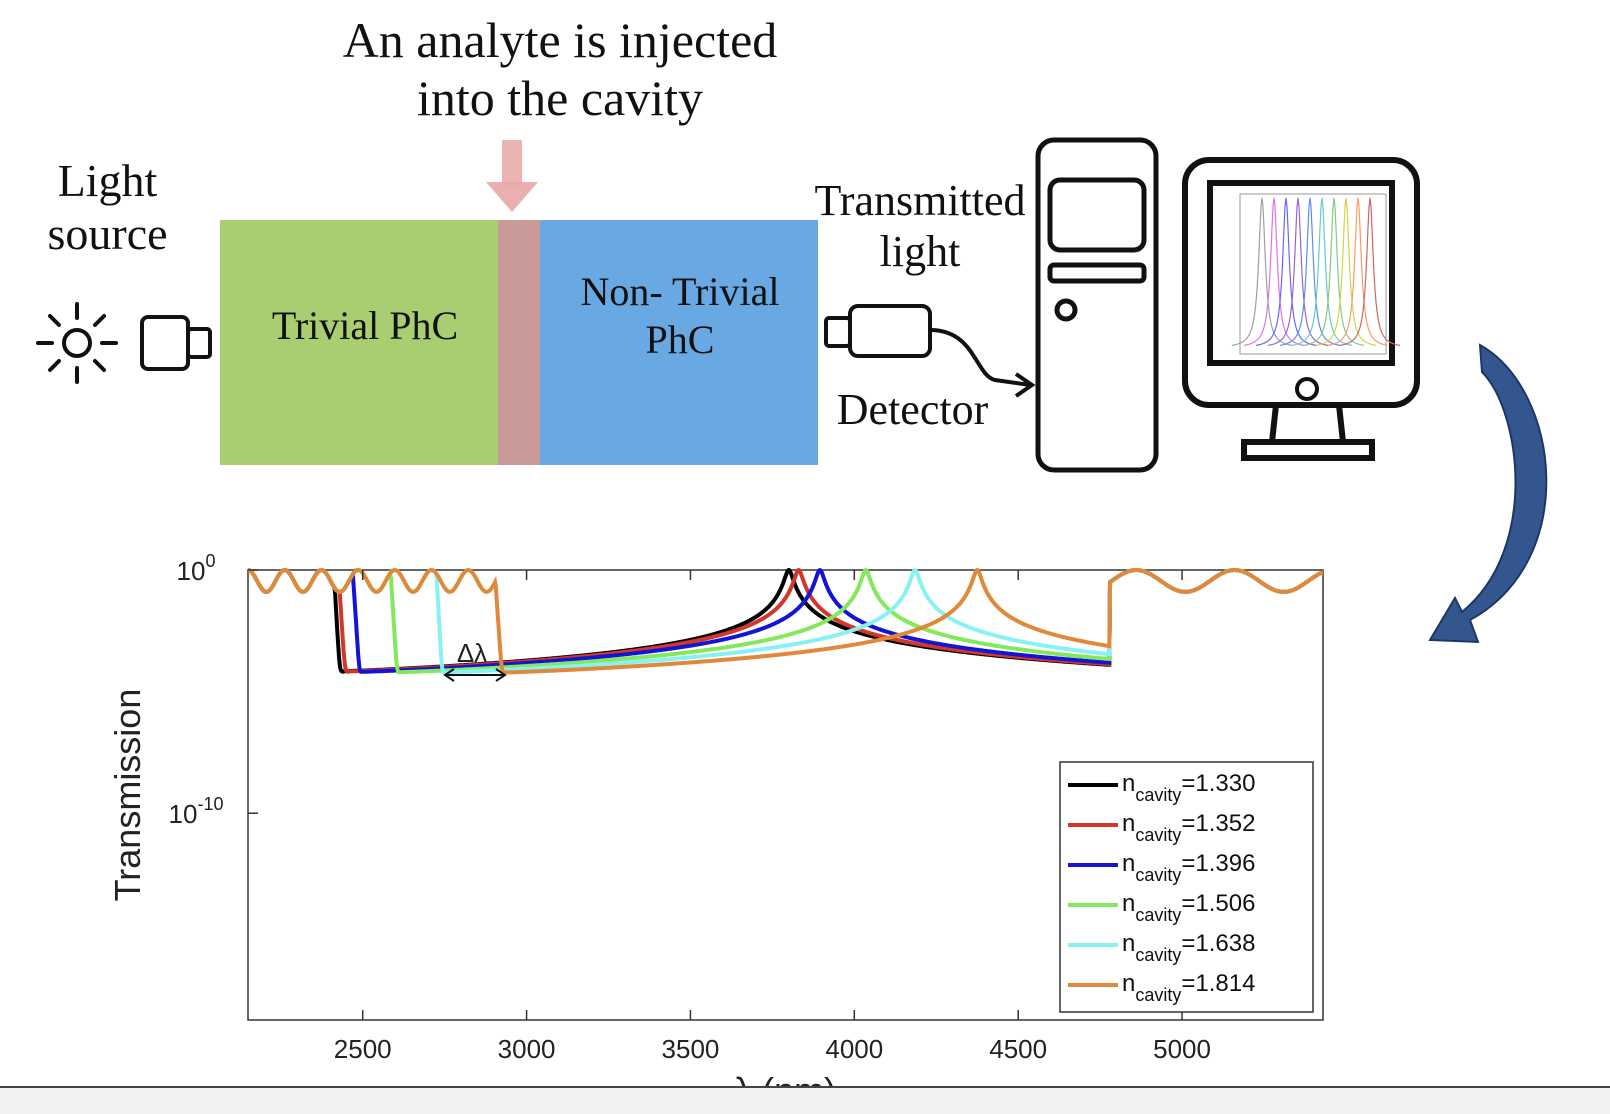 This screenshot has height=1114, width=1610. I want to click on computer-tower-icon, so click(1097, 305).